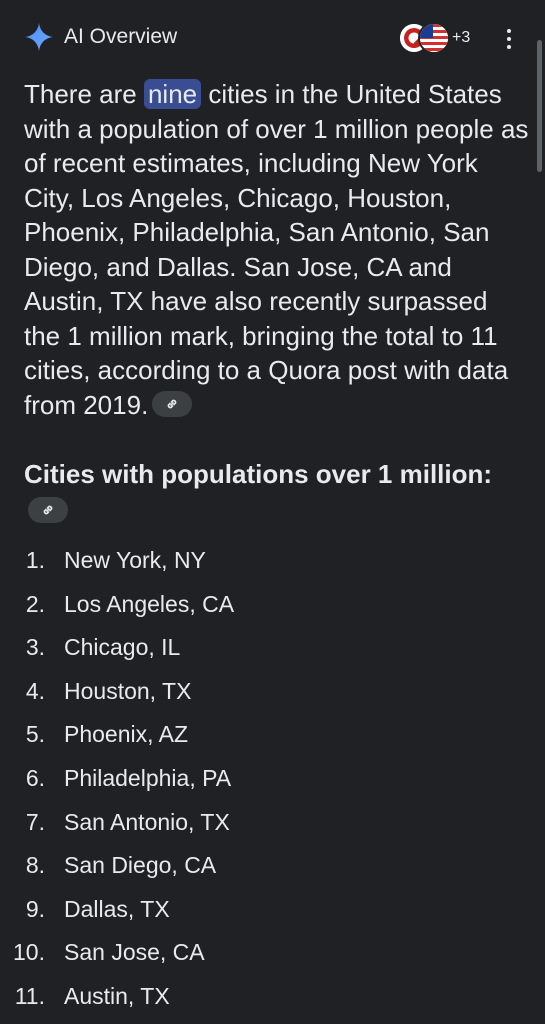 Image resolution: width=545 pixels, height=1024 pixels. Describe the element at coordinates (134, 952) in the screenshot. I see `city-name: San Jose, CA` at that location.